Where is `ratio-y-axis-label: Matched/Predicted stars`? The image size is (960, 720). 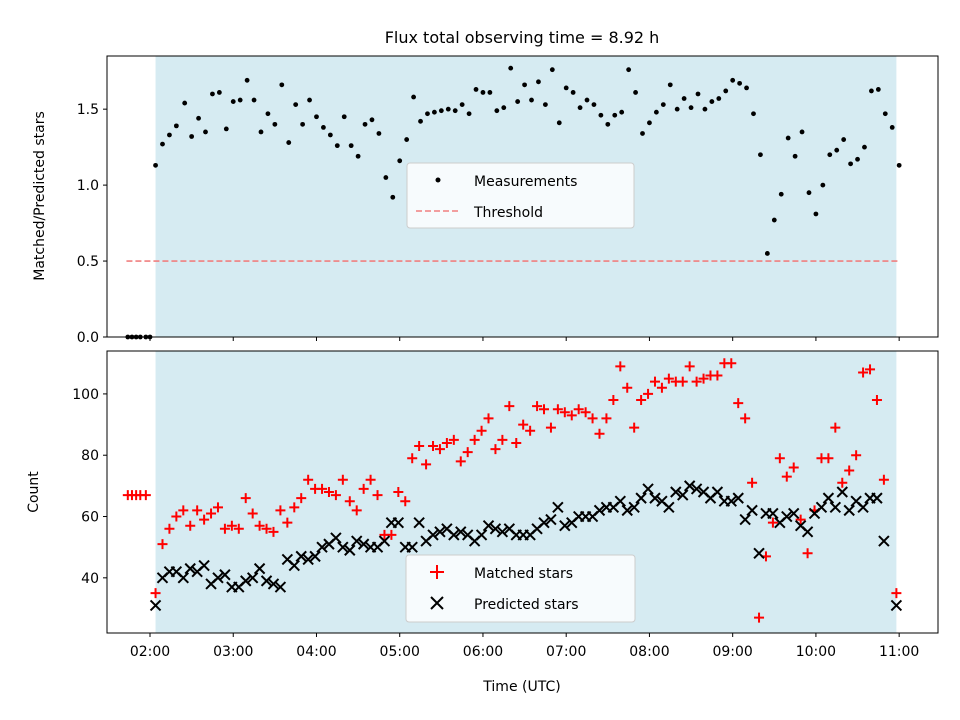 ratio-y-axis-label: Matched/Predicted stars is located at coordinates (40, 196).